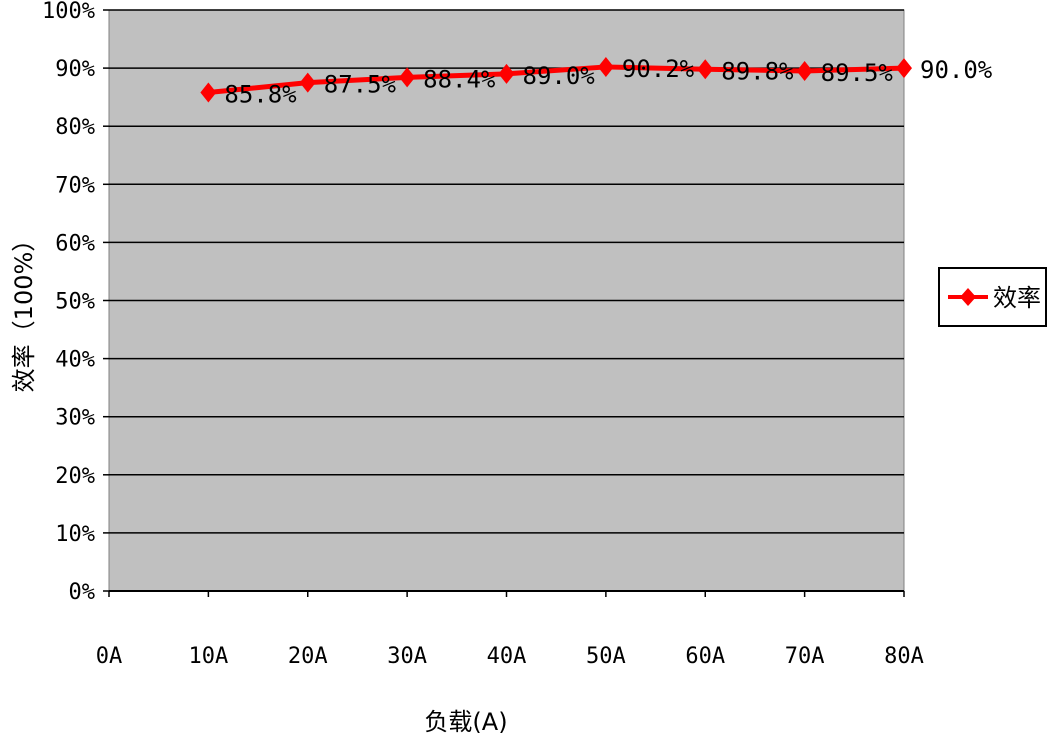  I want to click on y-tick-label: 30%, so click(75, 418).